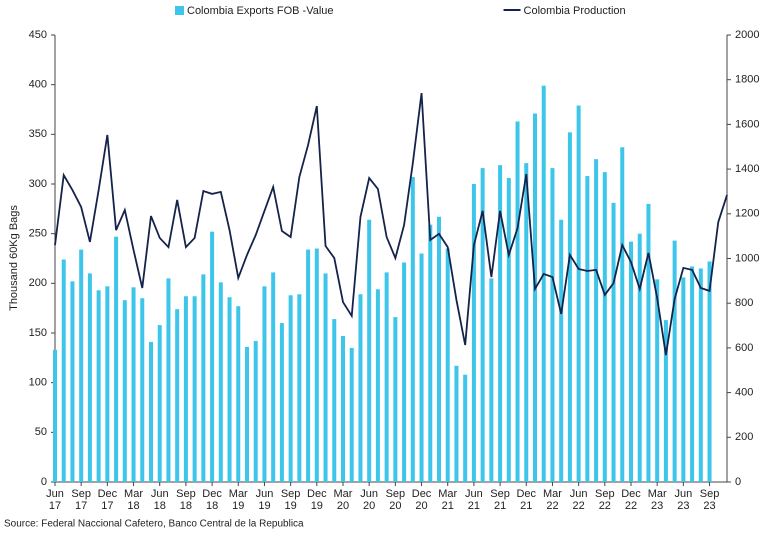 This screenshot has height=536, width=770. Describe the element at coordinates (317, 500) in the screenshot. I see `x-tick-label: Dec 19` at that location.